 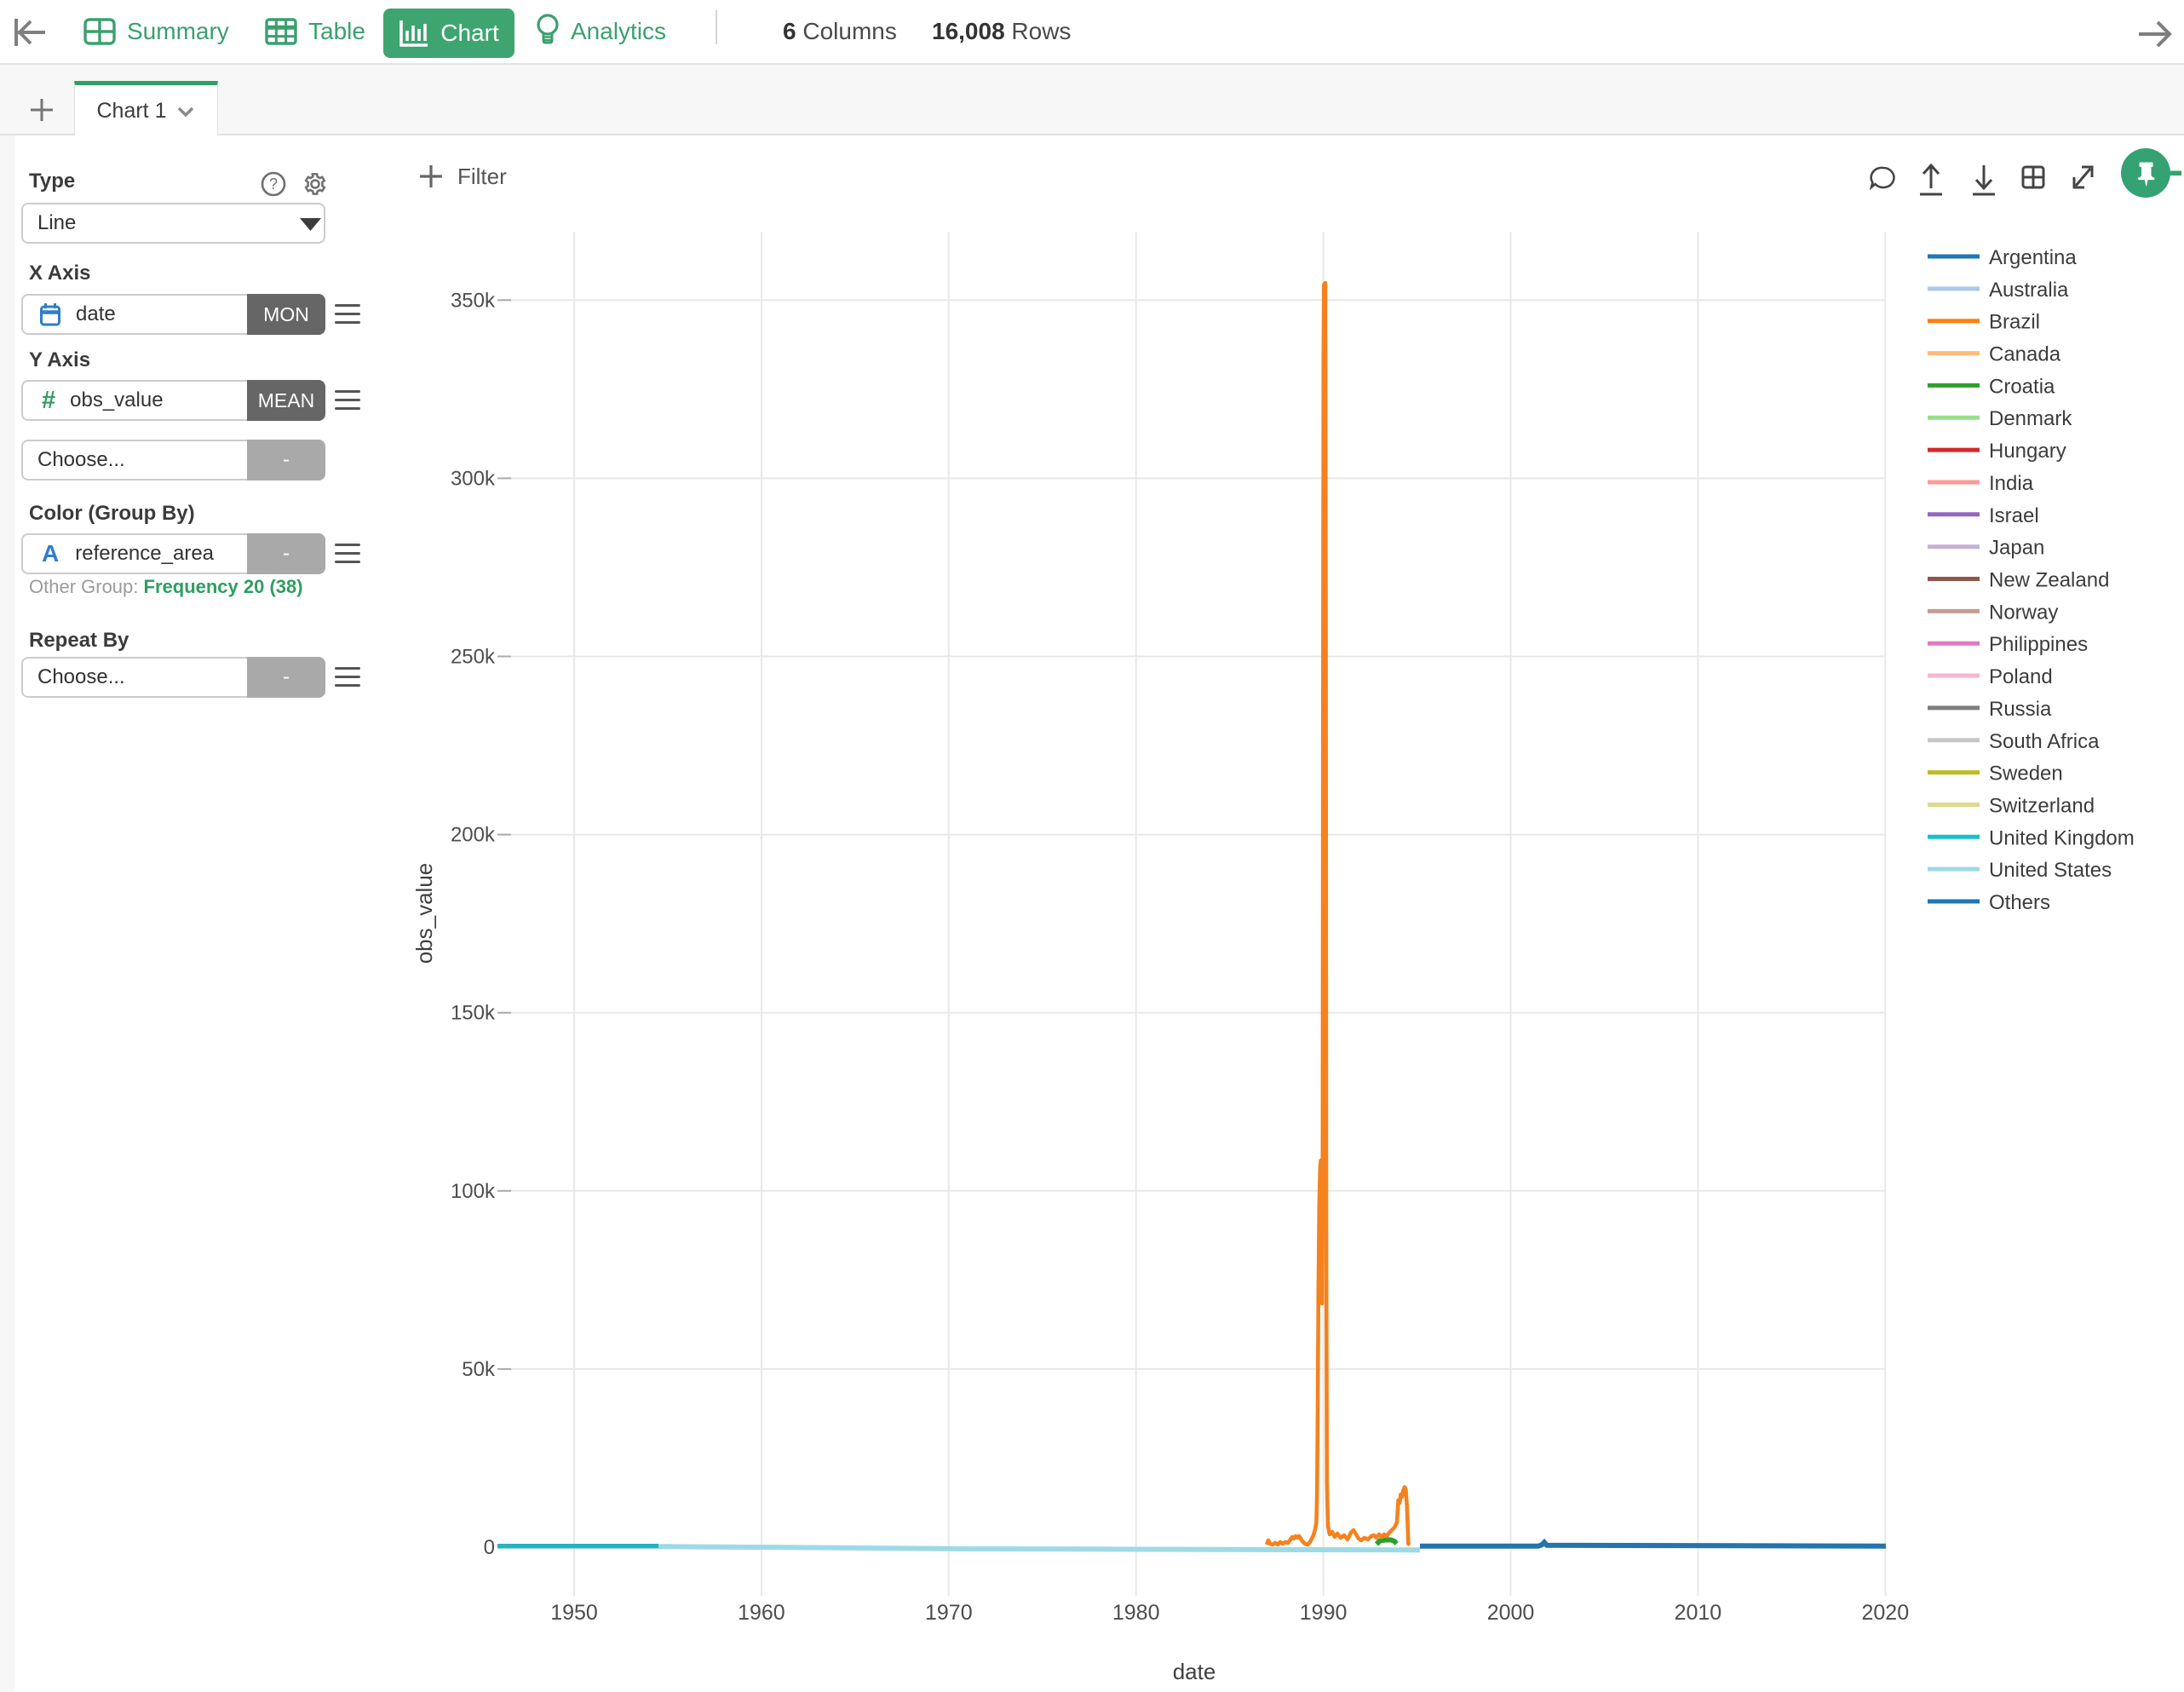 What do you see at coordinates (2017, 548) in the screenshot?
I see `svg-text: Japan` at bounding box center [2017, 548].